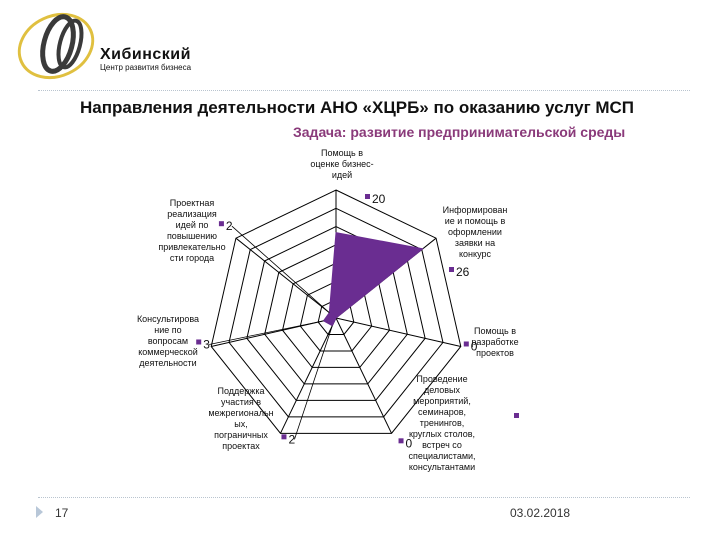  What do you see at coordinates (463, 272) in the screenshot?
I see `value-label-1: 26` at bounding box center [463, 272].